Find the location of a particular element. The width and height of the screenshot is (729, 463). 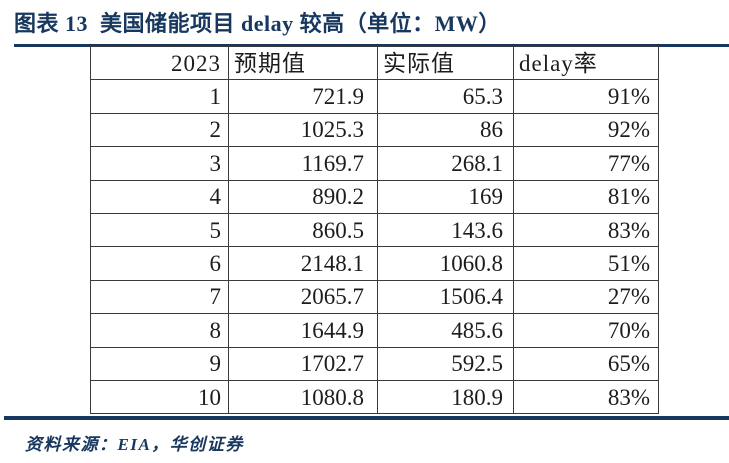

column-header-year: 2023 is located at coordinates (159, 63).